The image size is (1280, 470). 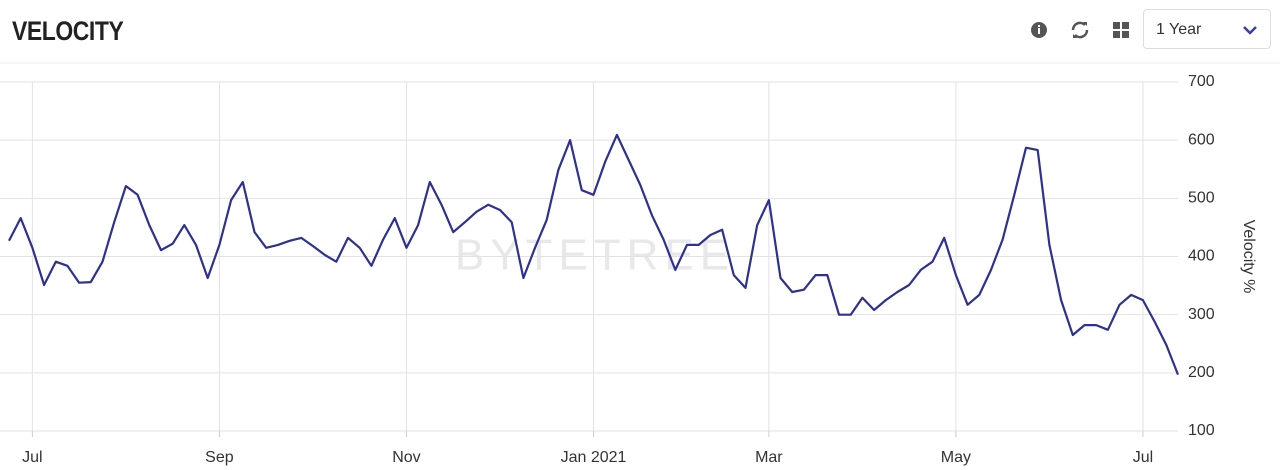 What do you see at coordinates (1201, 430) in the screenshot?
I see `y-tick-label: 100` at bounding box center [1201, 430].